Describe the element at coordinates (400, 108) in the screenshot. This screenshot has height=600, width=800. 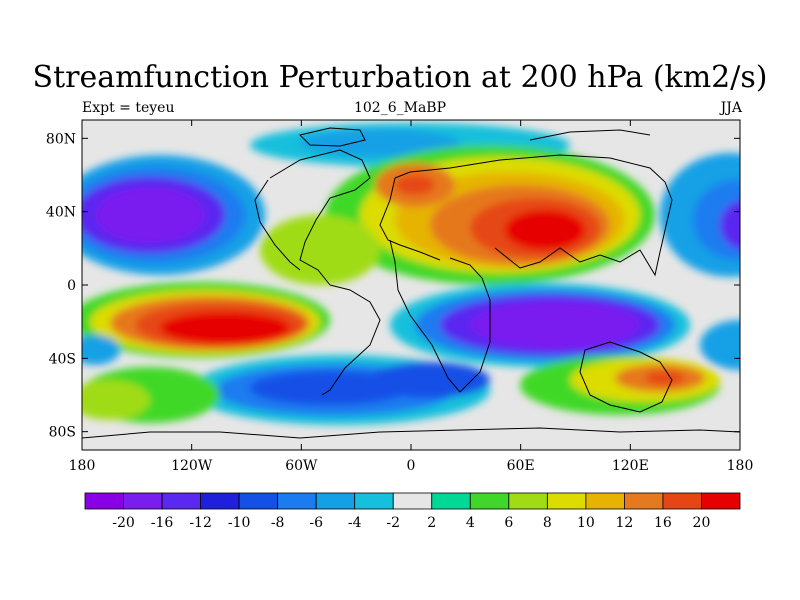
I see `case-label: 102_6_MaBP` at that location.